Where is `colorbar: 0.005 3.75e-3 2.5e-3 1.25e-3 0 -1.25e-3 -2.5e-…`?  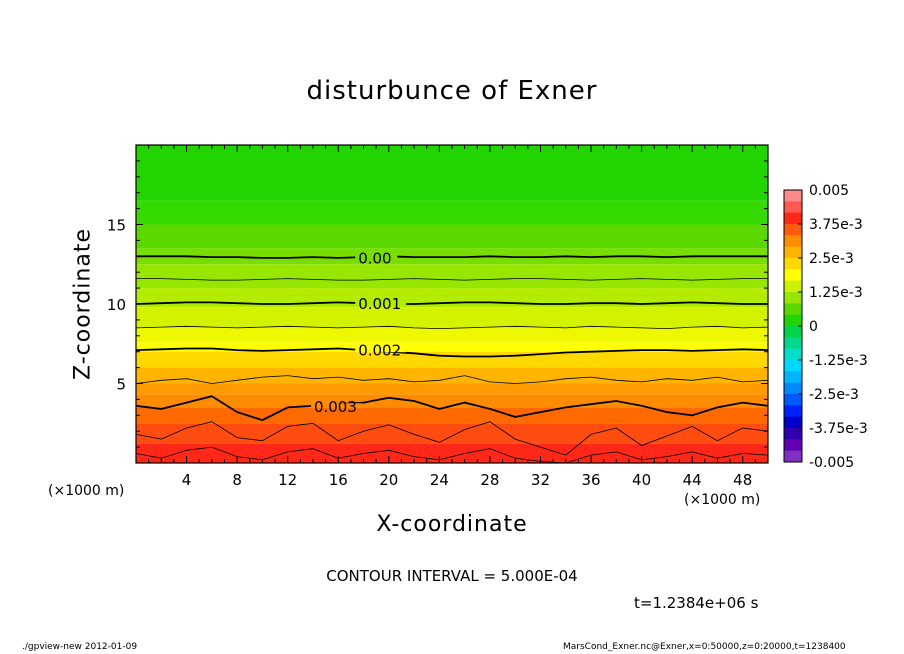 colorbar: 0.005 3.75e-3 2.5e-3 1.25e-3 0 -1.25e-3 -2.5e-… is located at coordinates (825, 327).